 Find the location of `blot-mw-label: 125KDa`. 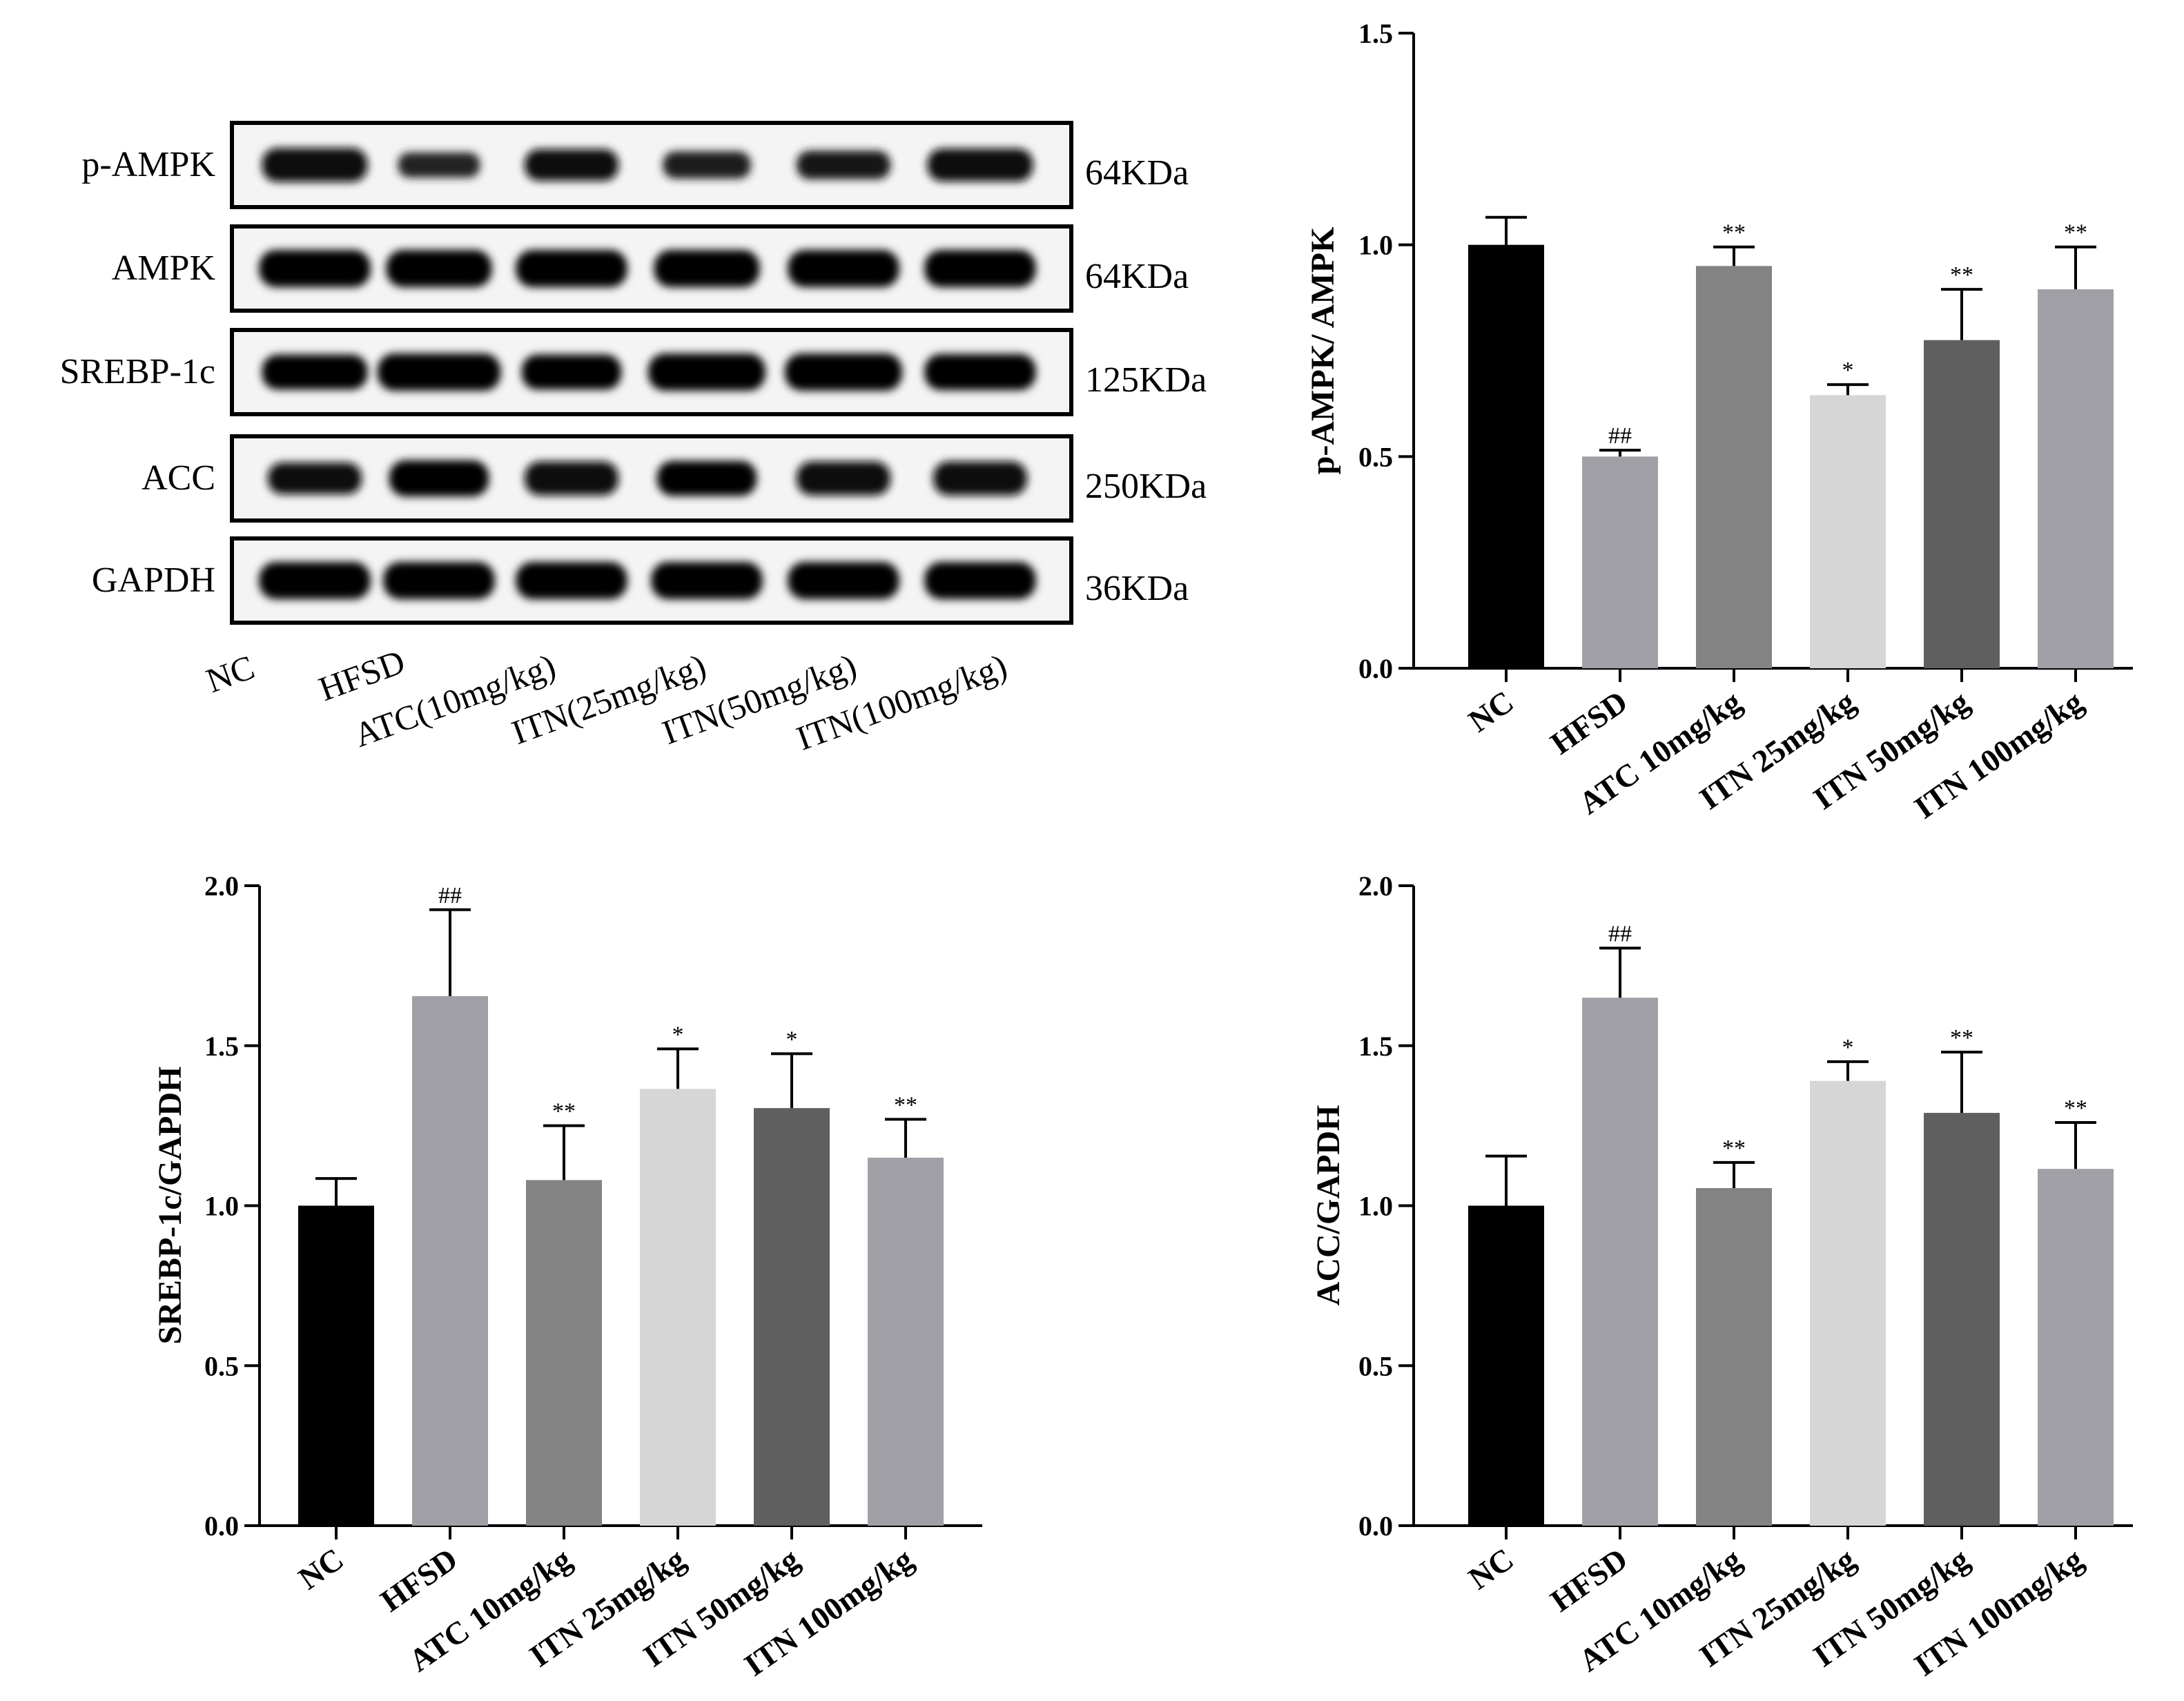

blot-mw-label: 125KDa is located at coordinates (1146, 380).